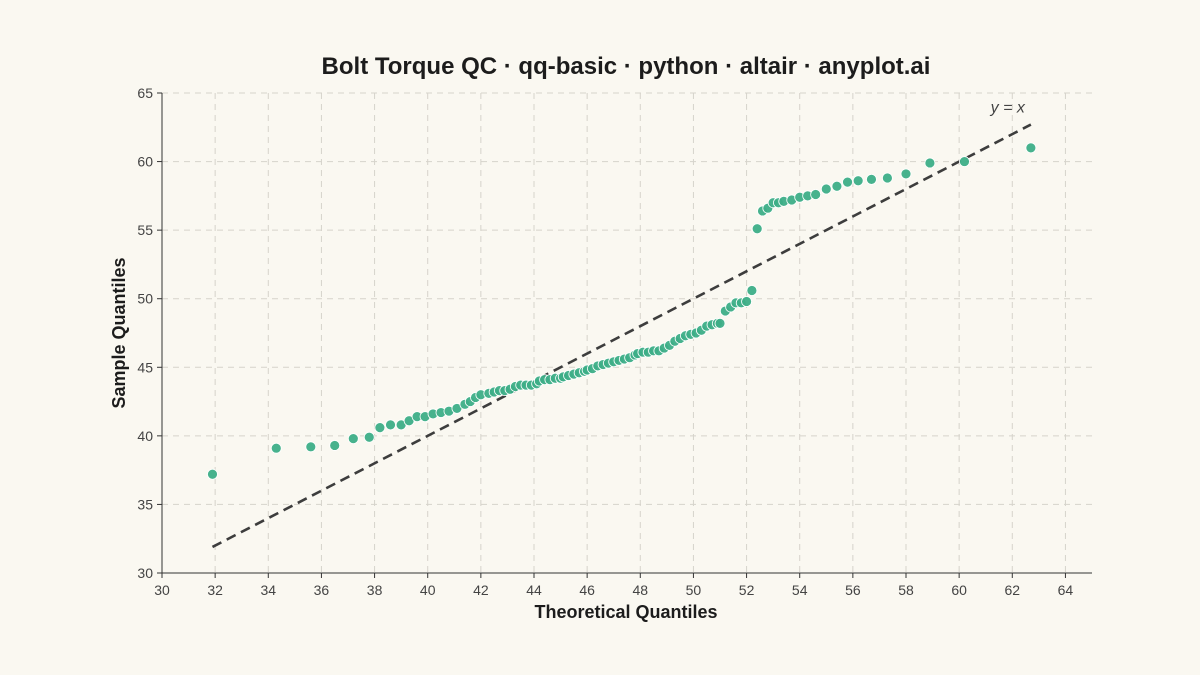 This screenshot has height=675, width=1200. Describe the element at coordinates (694, 590) in the screenshot. I see `x-tick-label: 50` at that location.